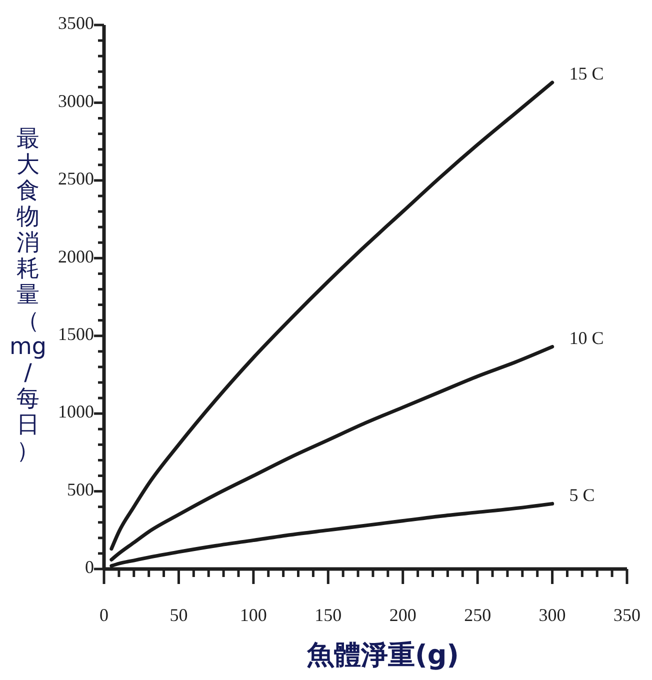 The height and width of the screenshot is (680, 652). I want to click on x-axis-title: 魚體淨重(g), so click(383, 655).